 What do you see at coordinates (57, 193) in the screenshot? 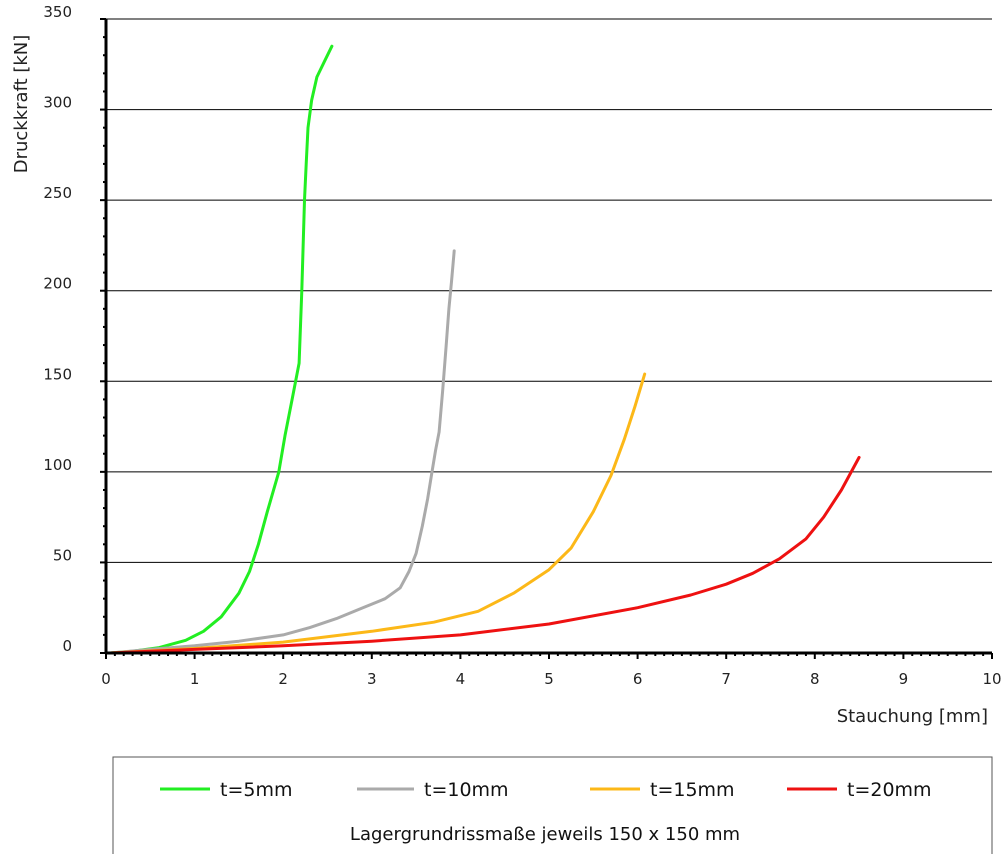
I see `y-tick-label: 250` at bounding box center [57, 193].